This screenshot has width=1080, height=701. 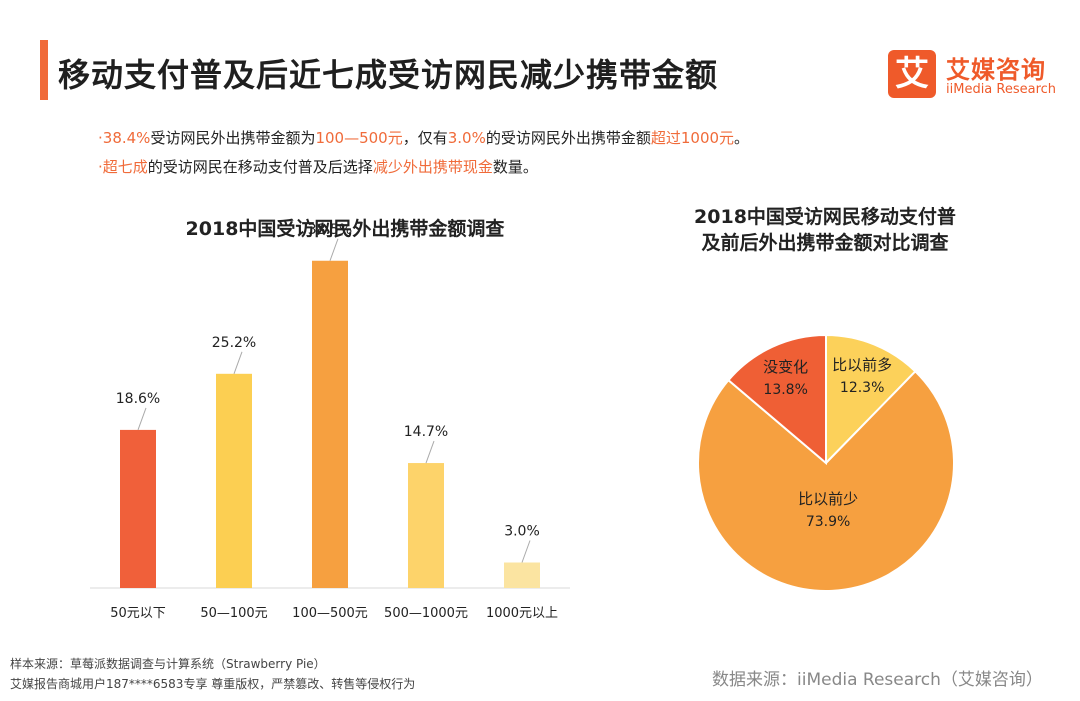 I want to click on pie-title-line: 2018中国受访网民移动支付普, so click(x=825, y=217).